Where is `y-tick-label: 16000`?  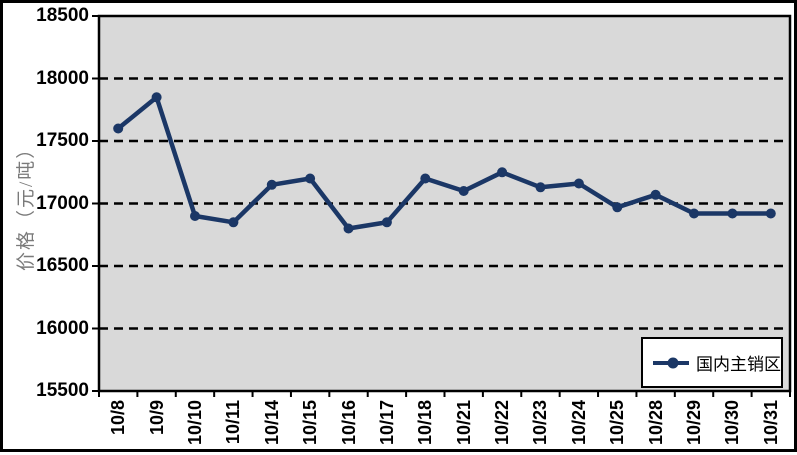 y-tick-label: 16000 is located at coordinates (62, 328).